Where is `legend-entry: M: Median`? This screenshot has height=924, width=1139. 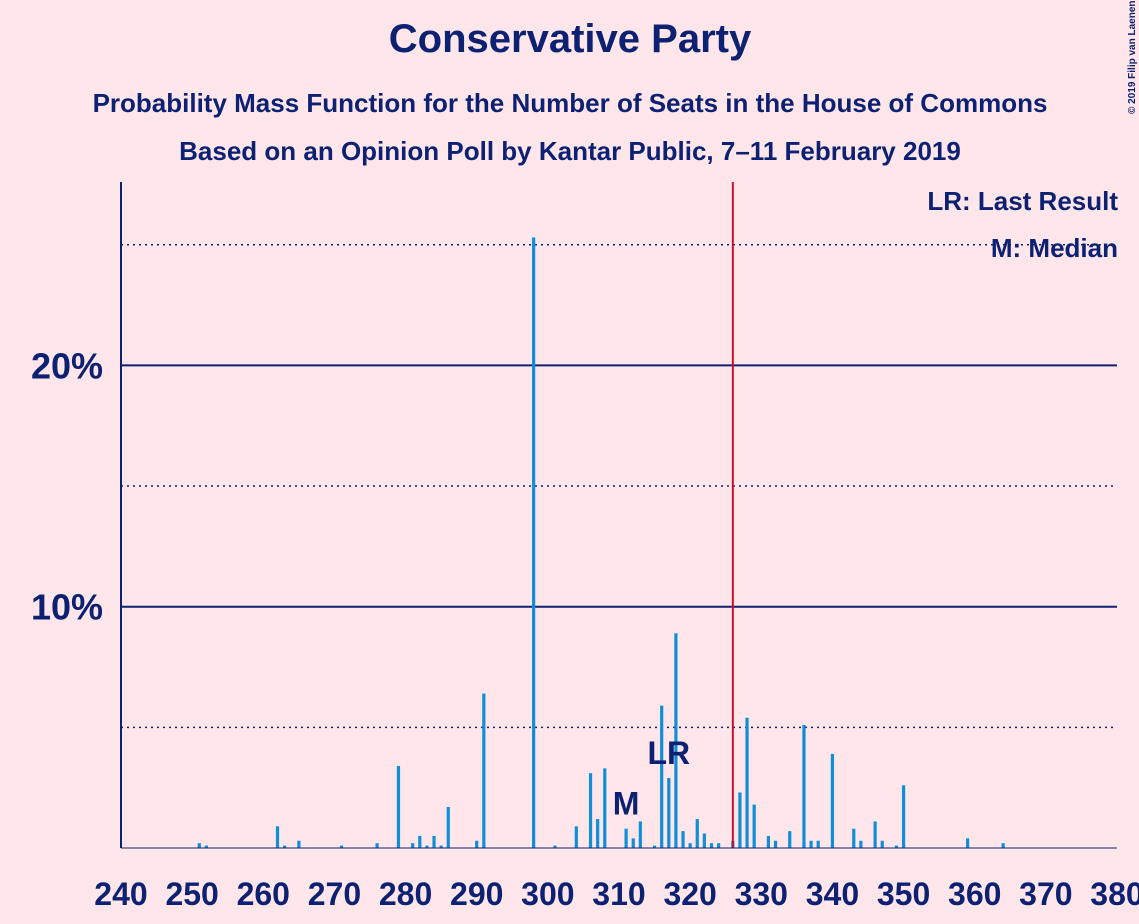 legend-entry: M: Median is located at coordinates (1054, 248).